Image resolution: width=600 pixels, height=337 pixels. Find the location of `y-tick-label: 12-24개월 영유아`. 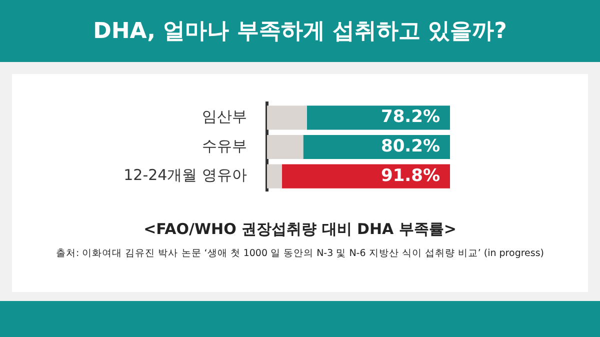

y-tick-label: 12-24개월 영유아 is located at coordinates (185, 175).